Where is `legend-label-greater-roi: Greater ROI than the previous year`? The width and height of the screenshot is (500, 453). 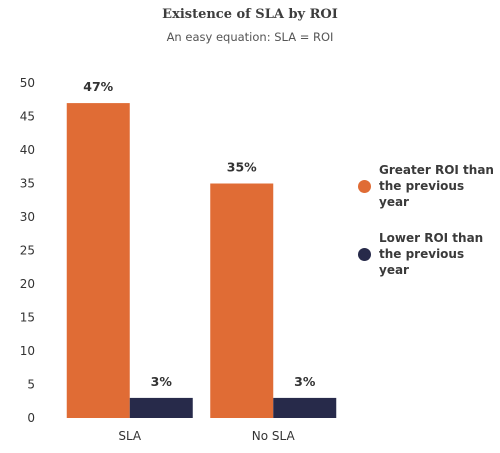
legend-label-greater-roi: Greater ROI than the previous year is located at coordinates (438, 186).